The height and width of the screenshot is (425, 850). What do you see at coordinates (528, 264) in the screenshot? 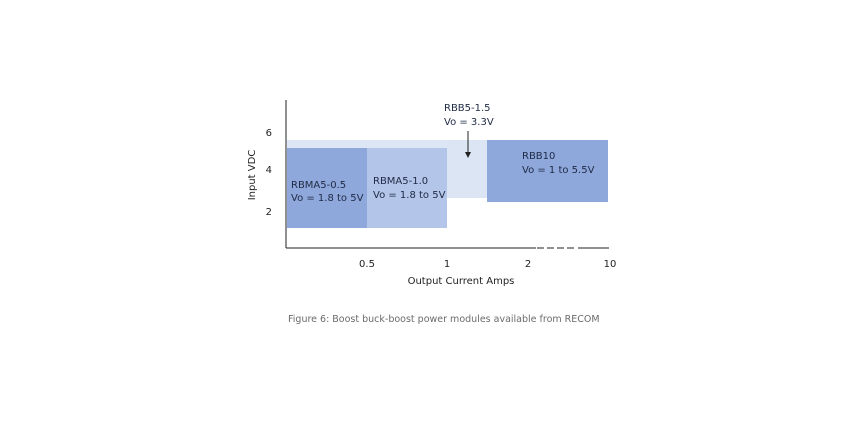
I see `x-tick-label: 2` at bounding box center [528, 264].